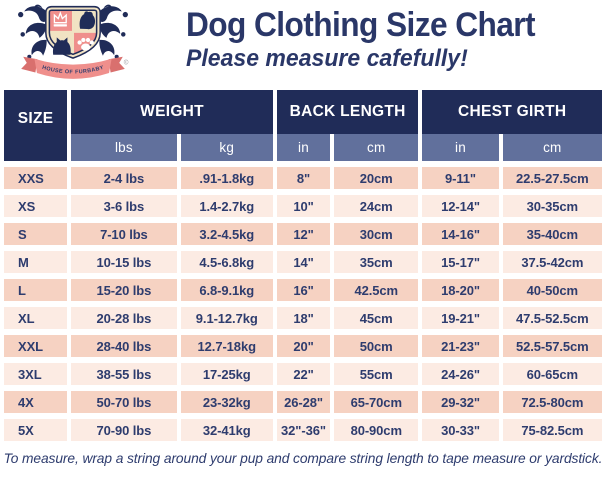 Image resolution: width=606 pixels, height=480 pixels. Describe the element at coordinates (376, 430) in the screenshot. I see `back-length-cm-cell: 80-90cm` at that location.